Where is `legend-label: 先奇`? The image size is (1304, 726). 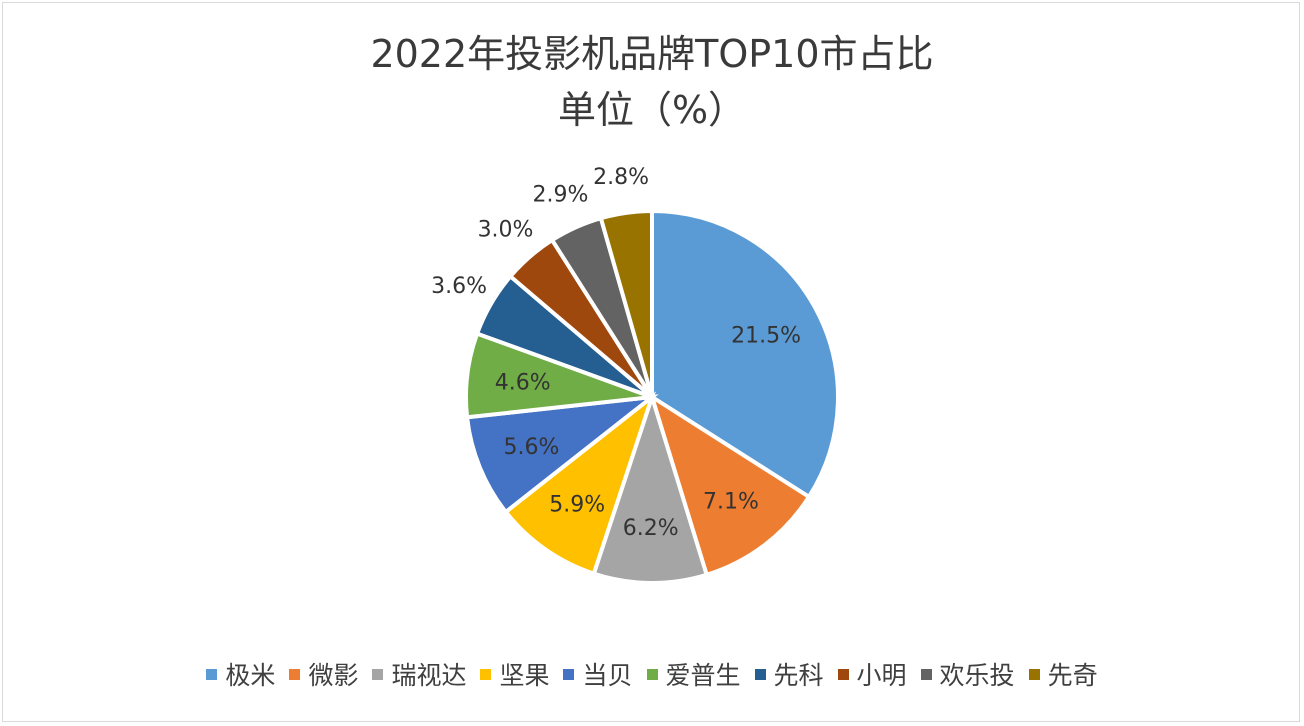 legend-label: 先奇 is located at coordinates (1072, 675).